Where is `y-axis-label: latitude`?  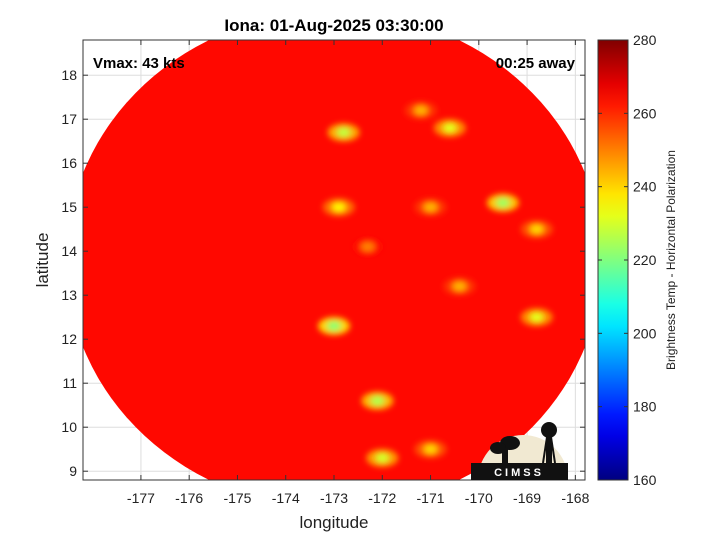 y-axis-label: latitude is located at coordinates (42, 260).